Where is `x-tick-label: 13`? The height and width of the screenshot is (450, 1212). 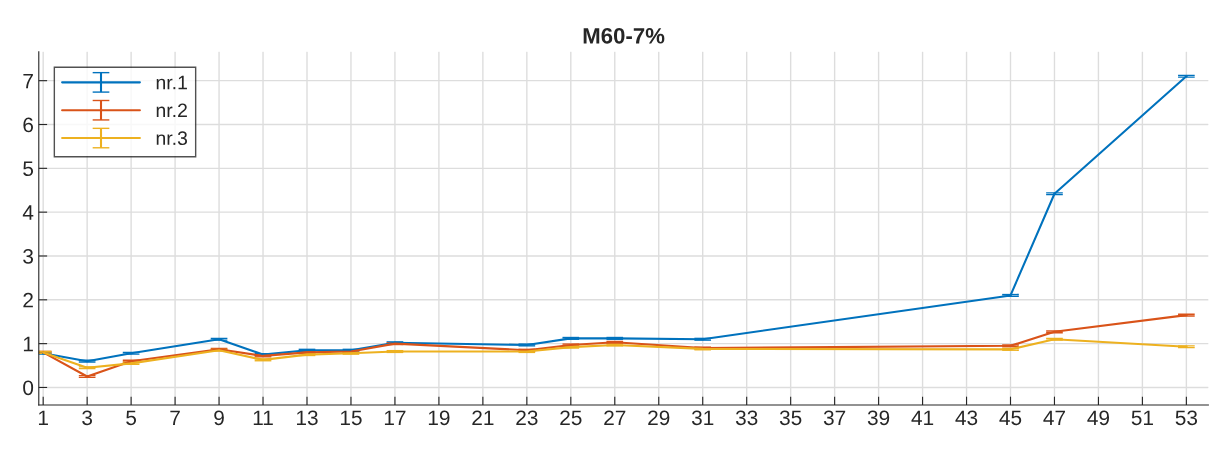
x-tick-label: 13 is located at coordinates (307, 418).